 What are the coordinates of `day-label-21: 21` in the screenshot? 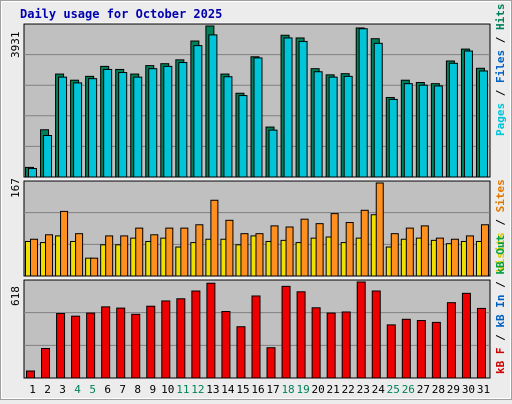 It's located at (333, 389).